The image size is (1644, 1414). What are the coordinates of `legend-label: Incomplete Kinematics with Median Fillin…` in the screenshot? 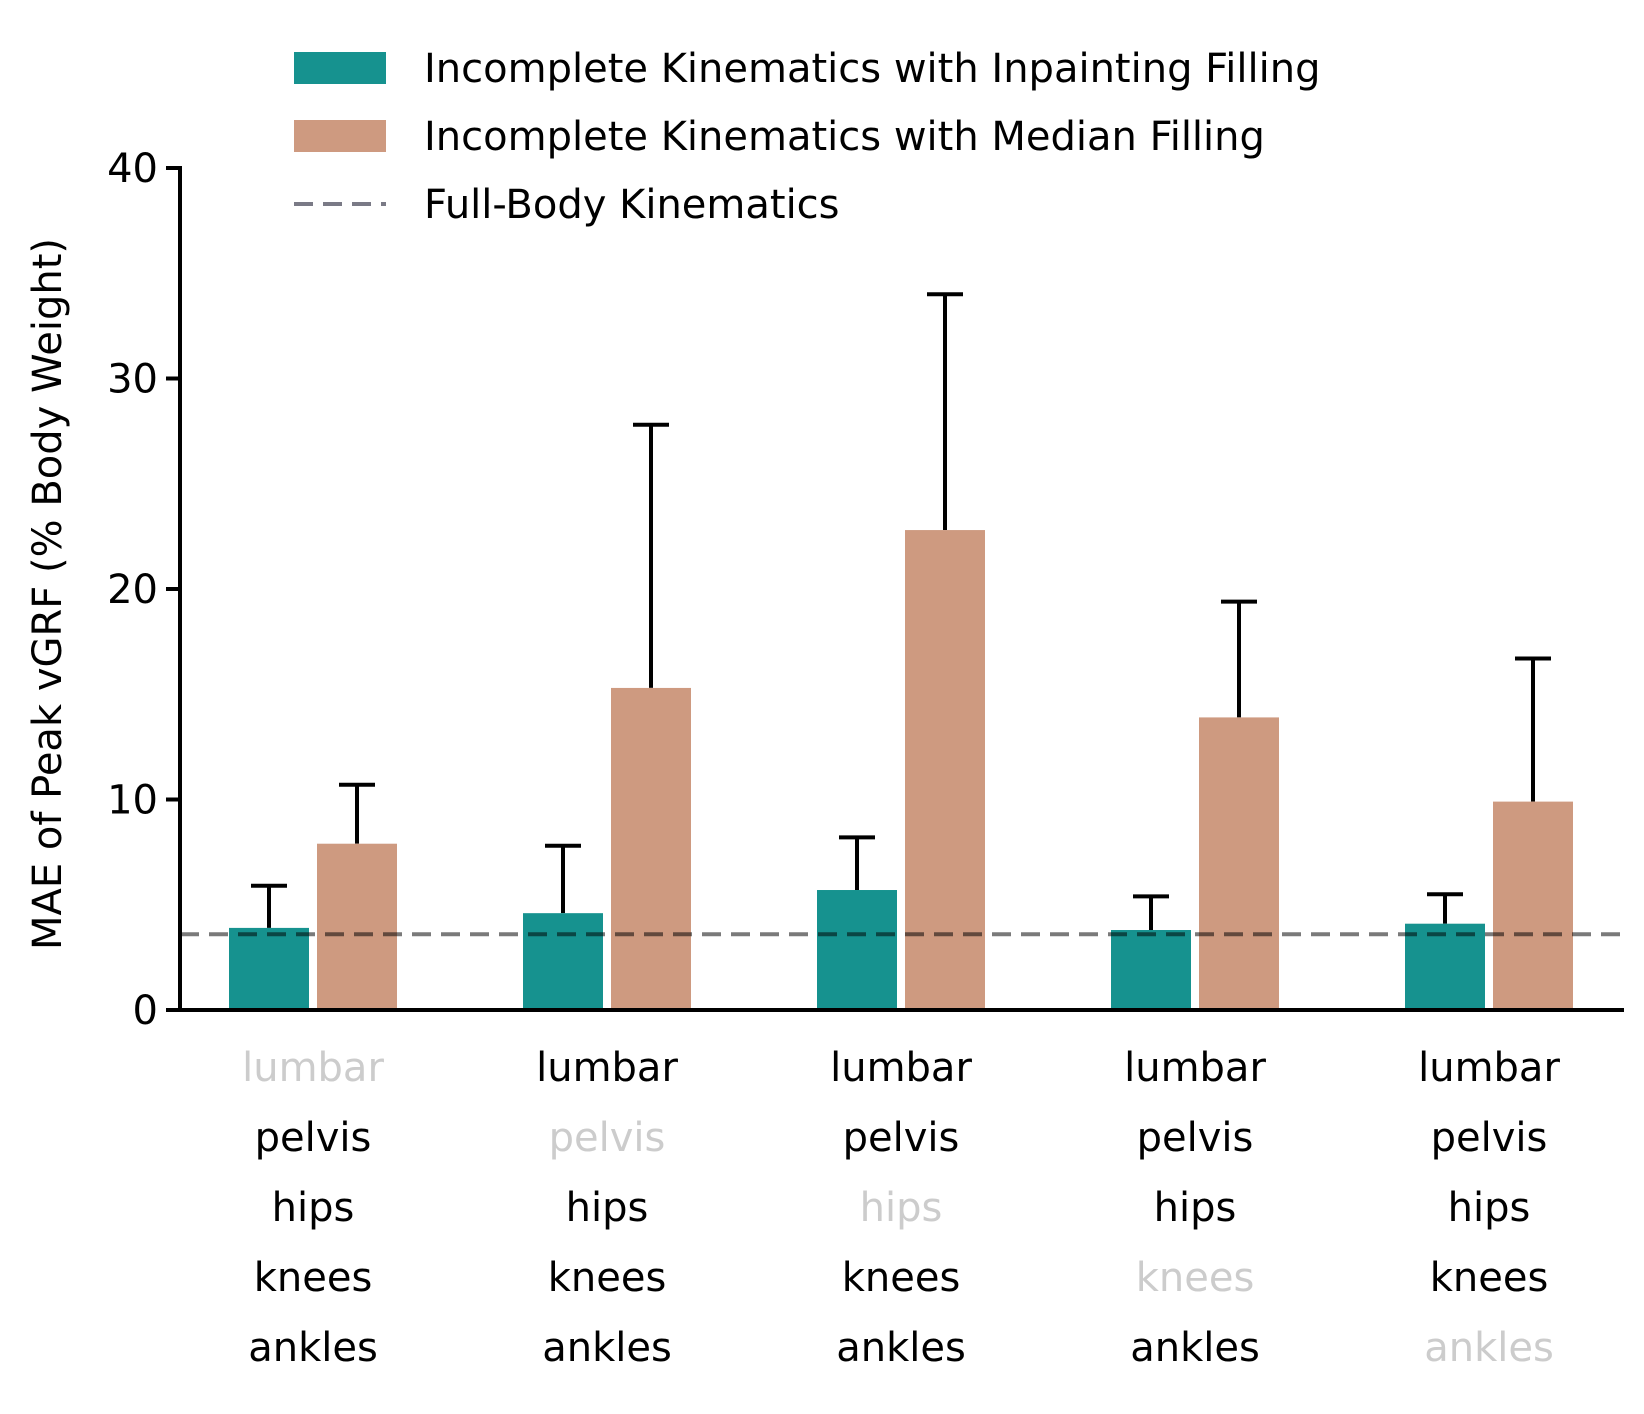 It's located at (844, 137).